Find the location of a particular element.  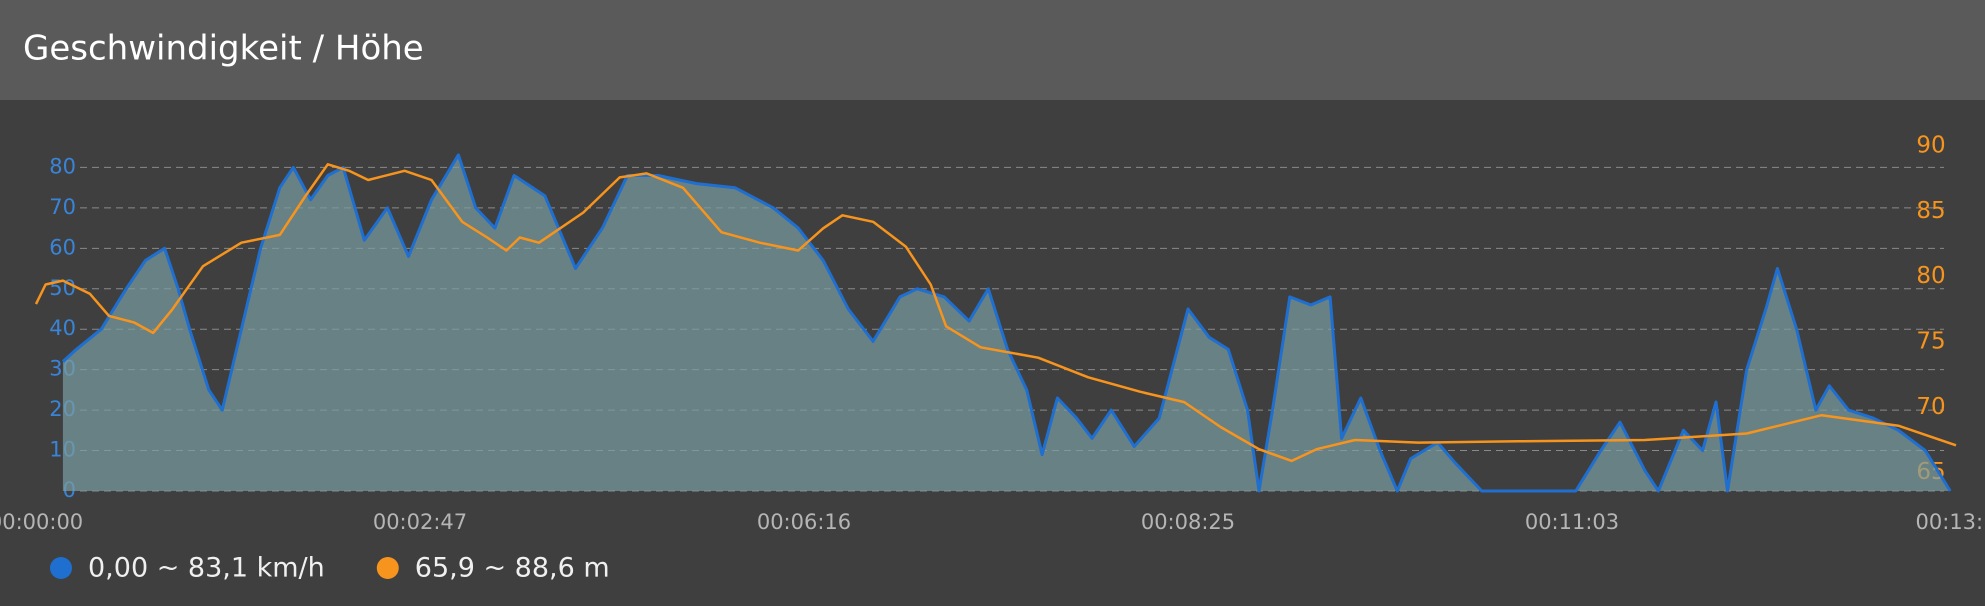

y2-tick-label: 85 is located at coordinates (1930, 211).